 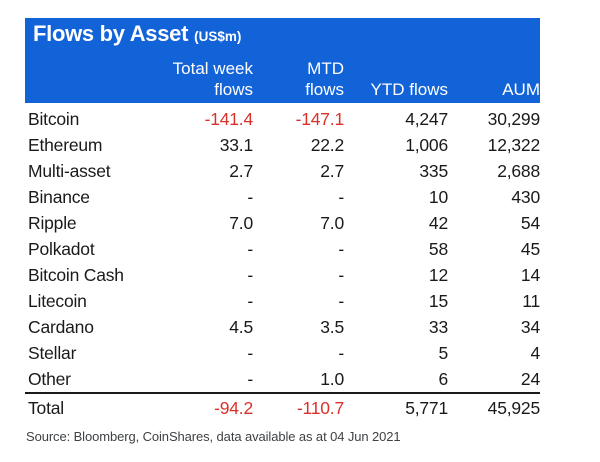 What do you see at coordinates (530, 378) in the screenshot?
I see `aum-cell: 24` at bounding box center [530, 378].